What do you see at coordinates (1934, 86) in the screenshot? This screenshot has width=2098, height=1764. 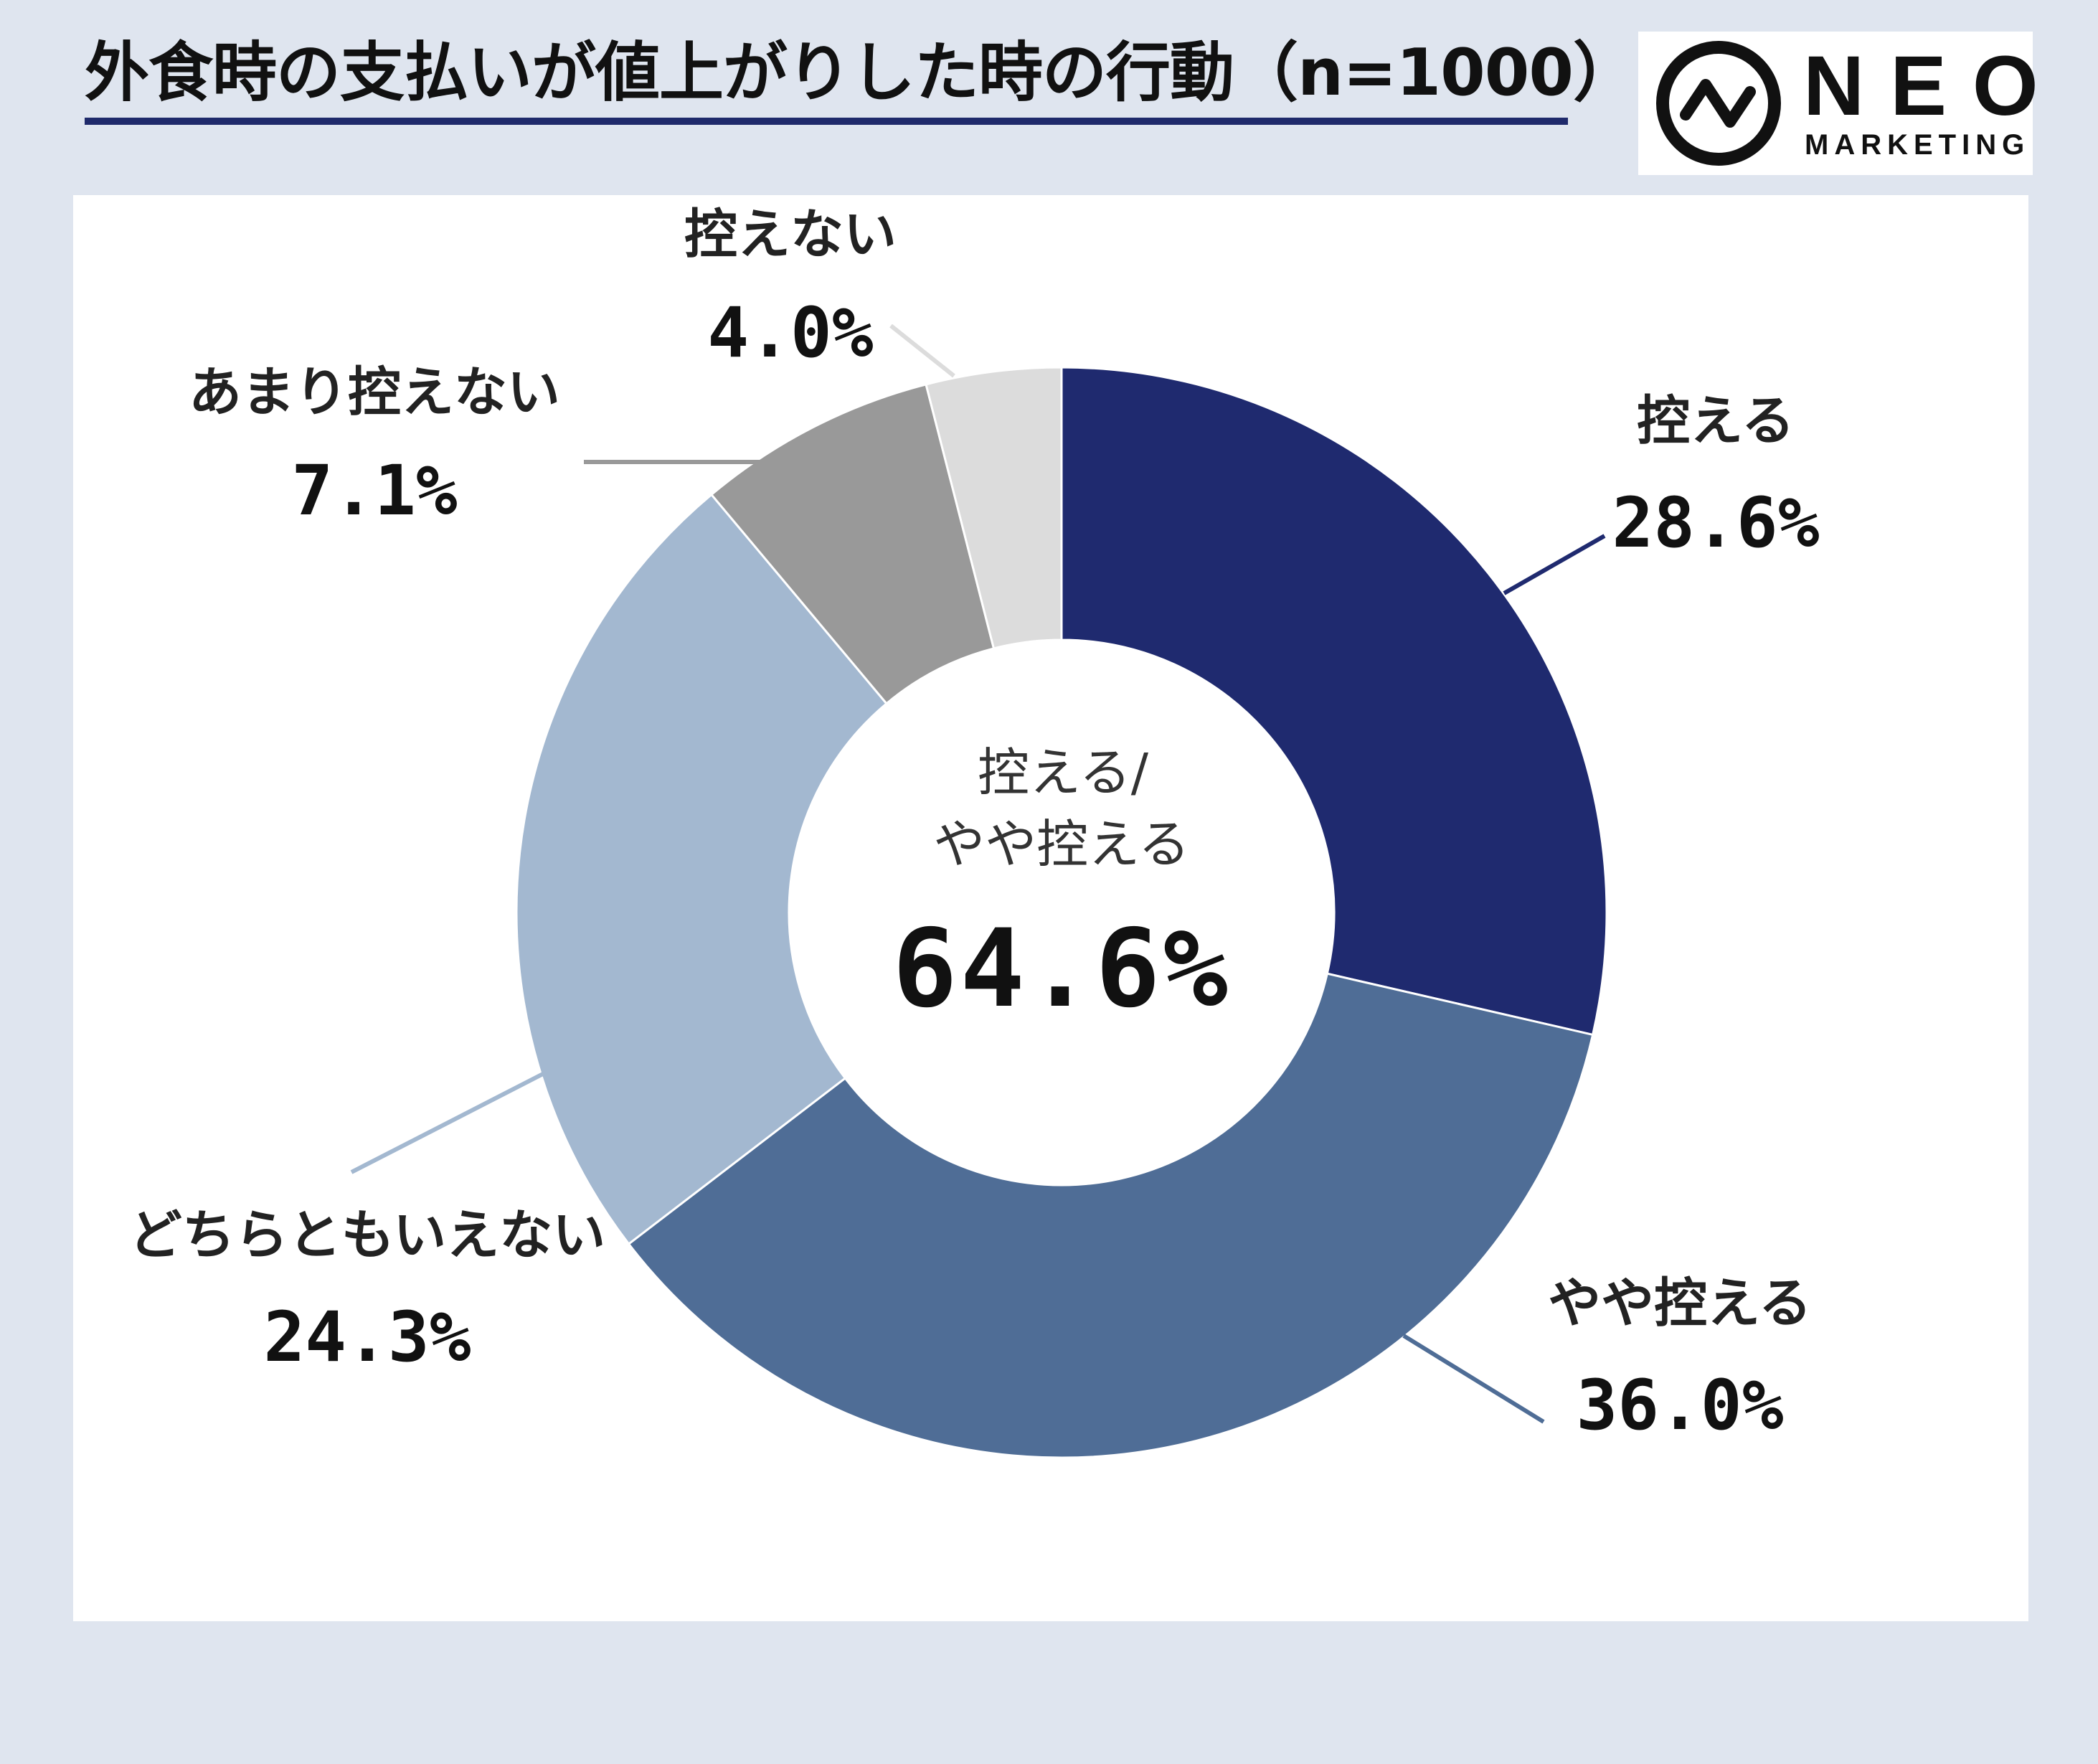 I see `logo-wordmark: NEO` at bounding box center [1934, 86].